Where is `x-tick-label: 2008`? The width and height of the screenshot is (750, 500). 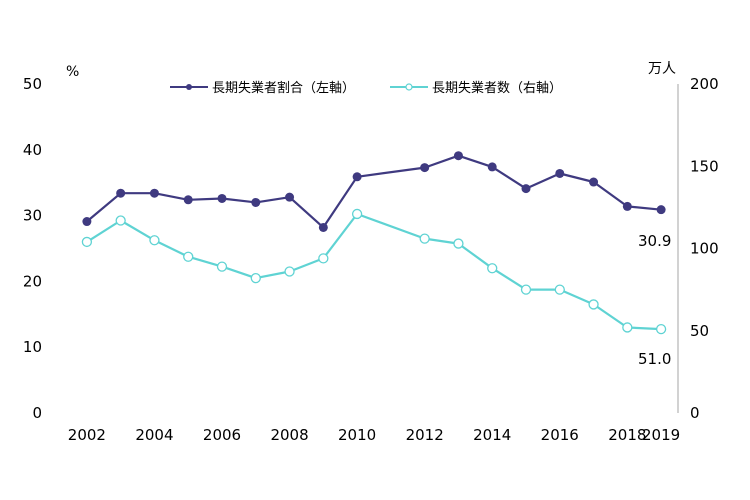
x-tick-label: 2008 is located at coordinates (289, 435).